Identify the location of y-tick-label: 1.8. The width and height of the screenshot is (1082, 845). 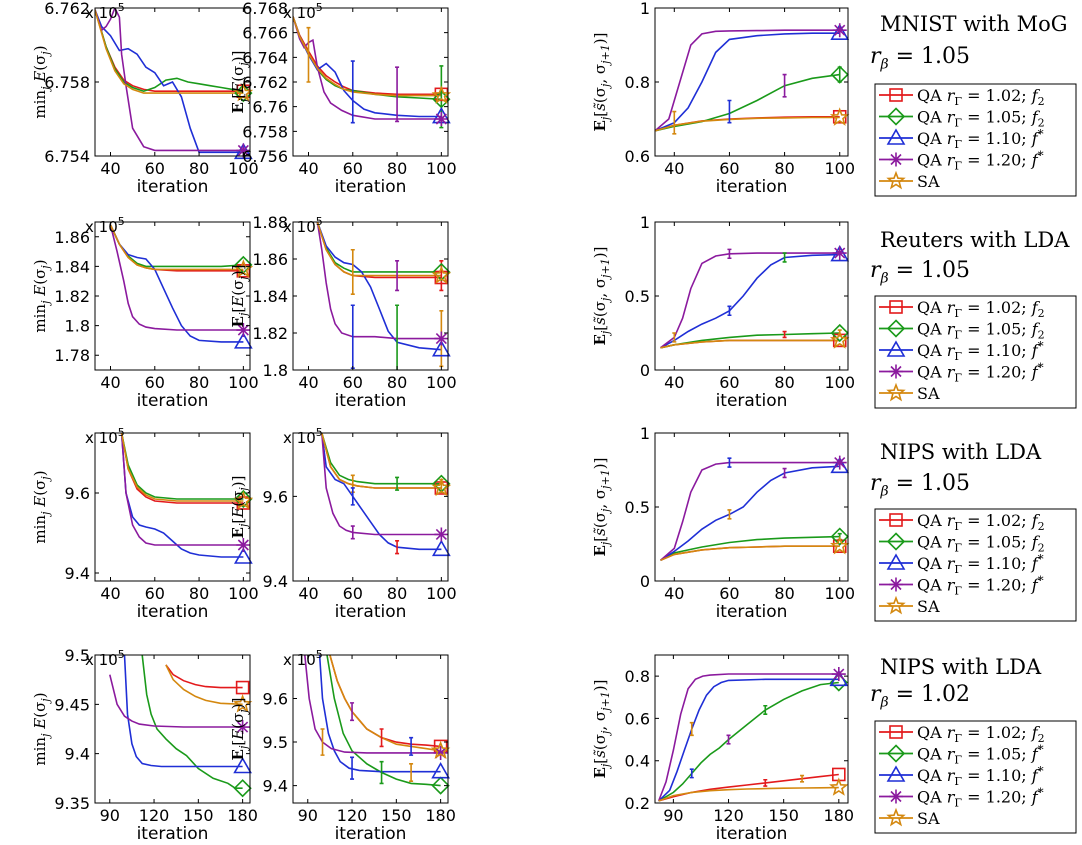
(77, 326).